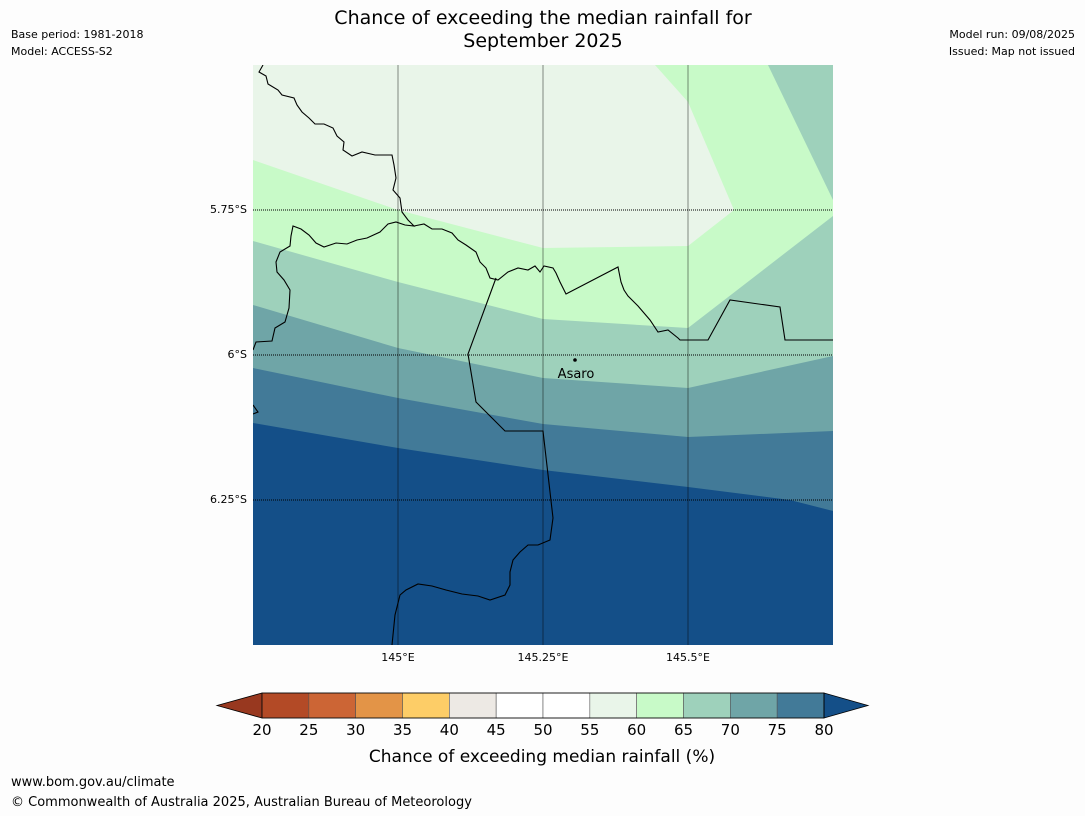 This screenshot has height=816, width=1085. Describe the element at coordinates (683, 730) in the screenshot. I see `colorbar-tick-label: 65` at that location.